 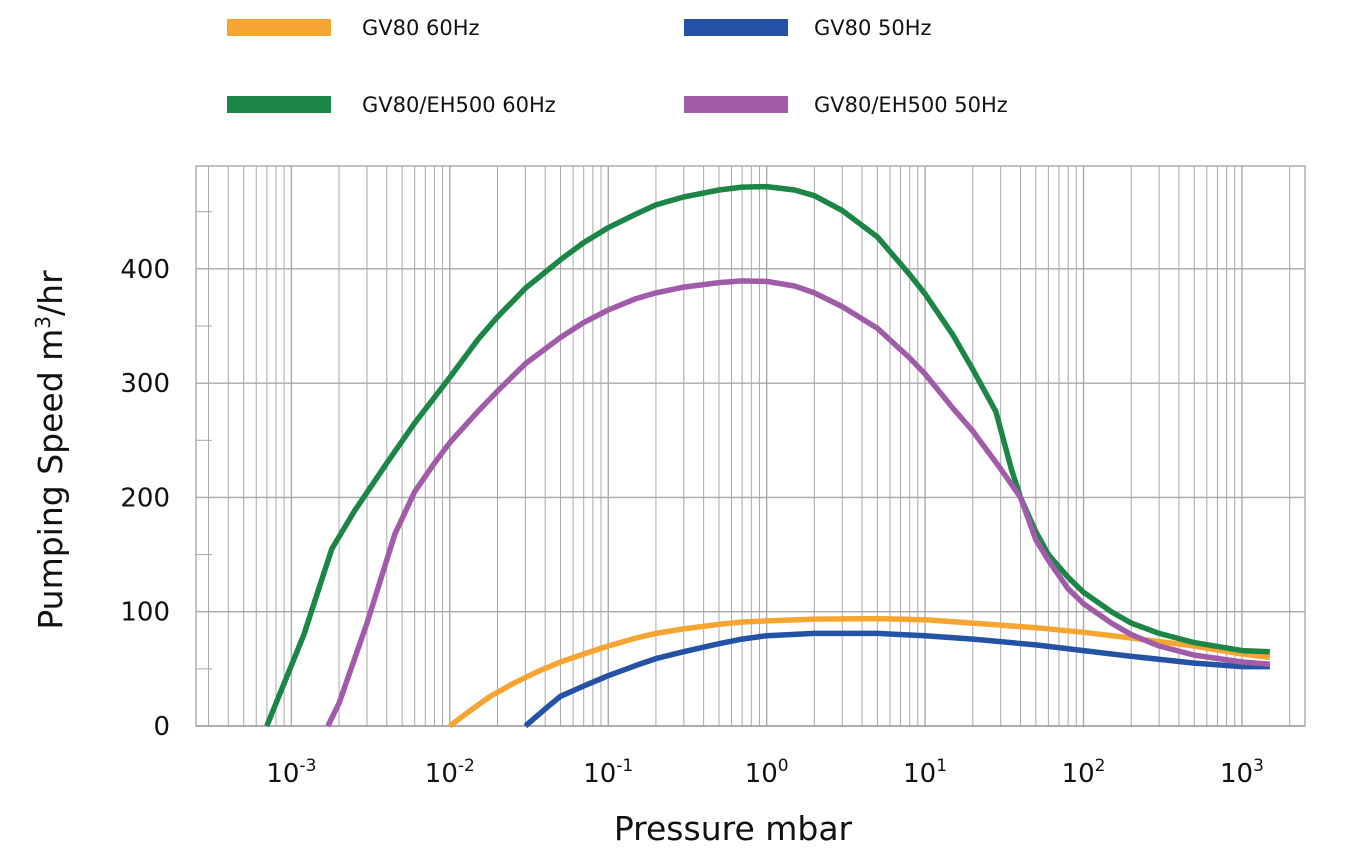 I want to click on x-axis-ticks: 10⁻³ 10⁻² 10⁻¹ 10⁰ 10¹ 10² 10³, so click(x=765, y=772).